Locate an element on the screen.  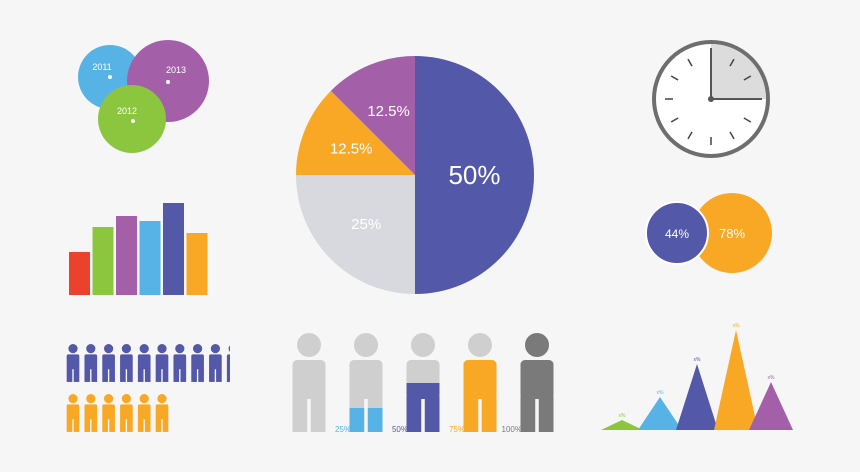
figure-label: 25% is located at coordinates (343, 429).